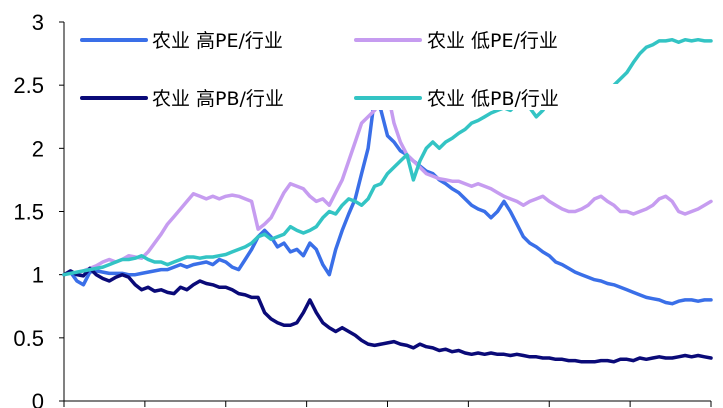  What do you see at coordinates (38, 22) in the screenshot?
I see `y-tick-label: 3` at bounding box center [38, 22].